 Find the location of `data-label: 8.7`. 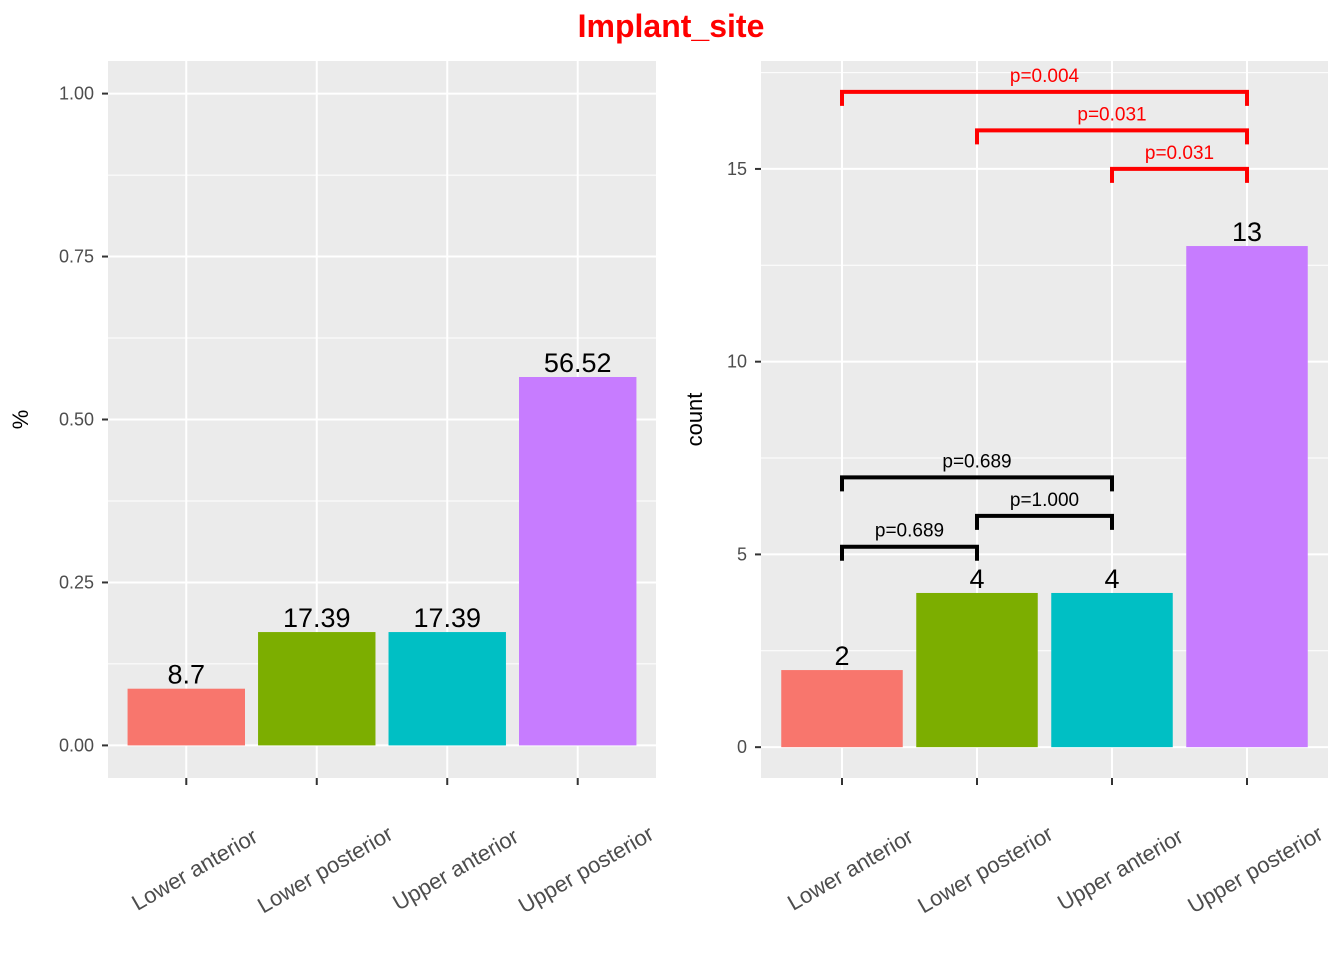

data-label: 8.7 is located at coordinates (187, 675).